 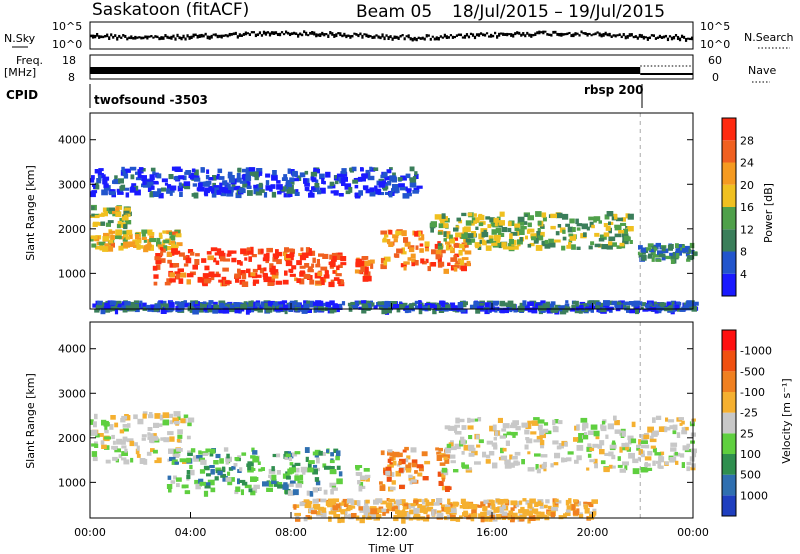 I want to click on x-tick-label: 20:00, so click(x=593, y=532).